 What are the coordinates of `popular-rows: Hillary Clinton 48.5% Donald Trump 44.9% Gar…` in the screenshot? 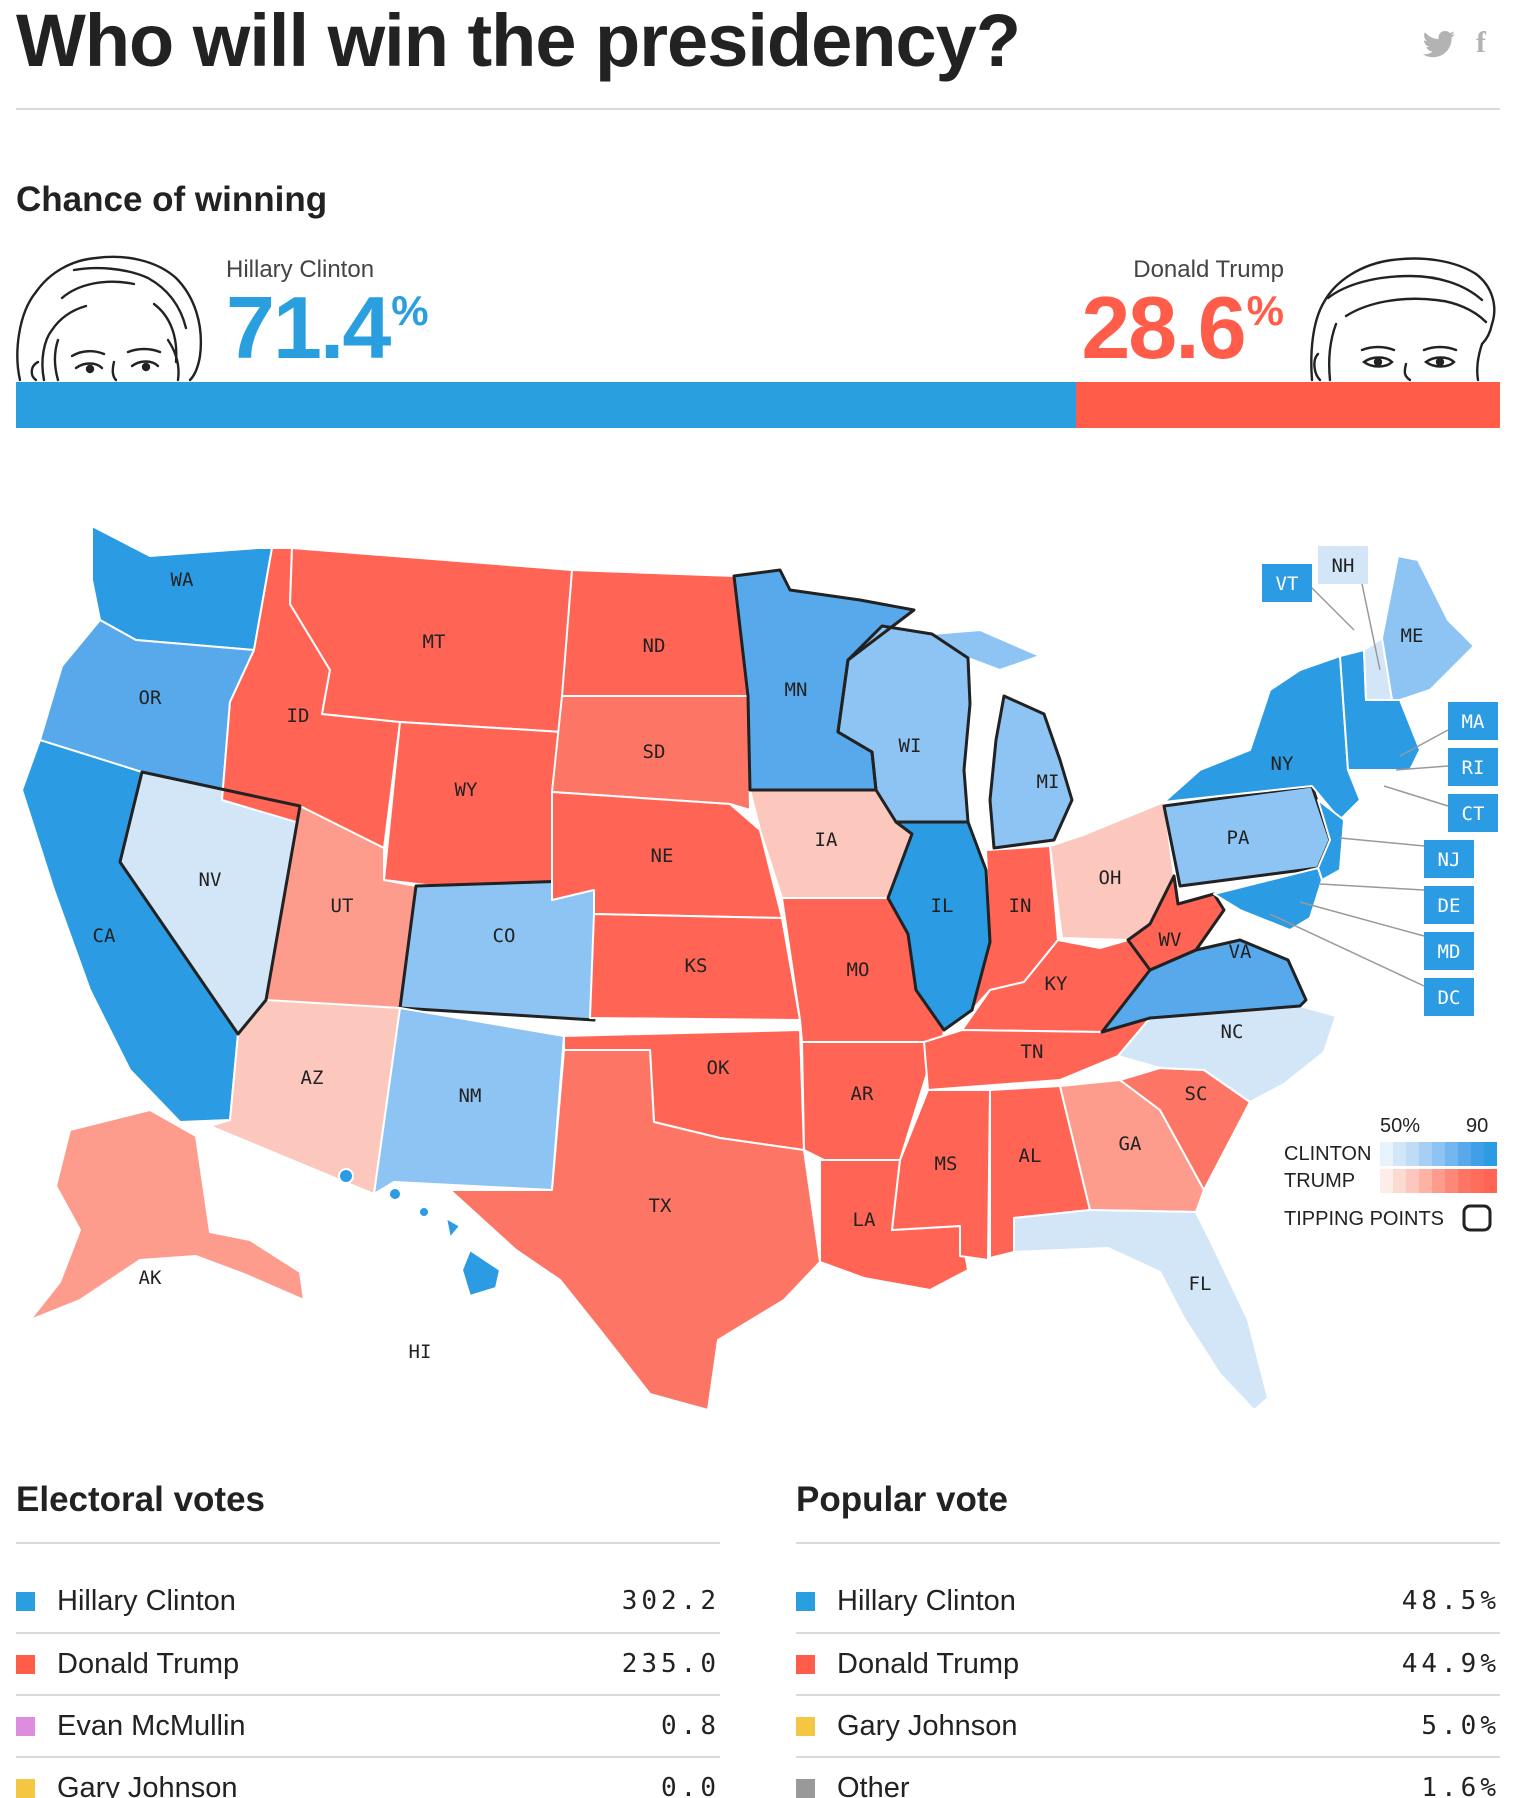 It's located at (1148, 1684).